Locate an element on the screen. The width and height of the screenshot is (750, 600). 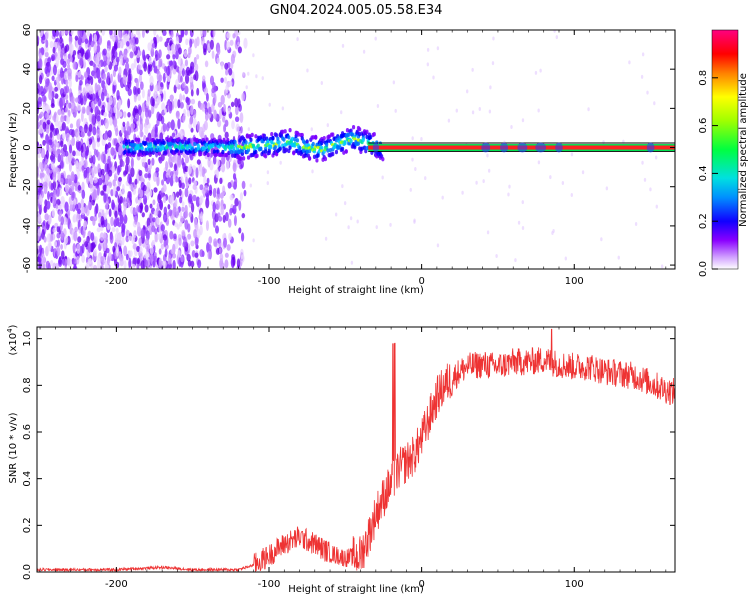
x-tick-label: -200 is located at coordinates (116, 281).